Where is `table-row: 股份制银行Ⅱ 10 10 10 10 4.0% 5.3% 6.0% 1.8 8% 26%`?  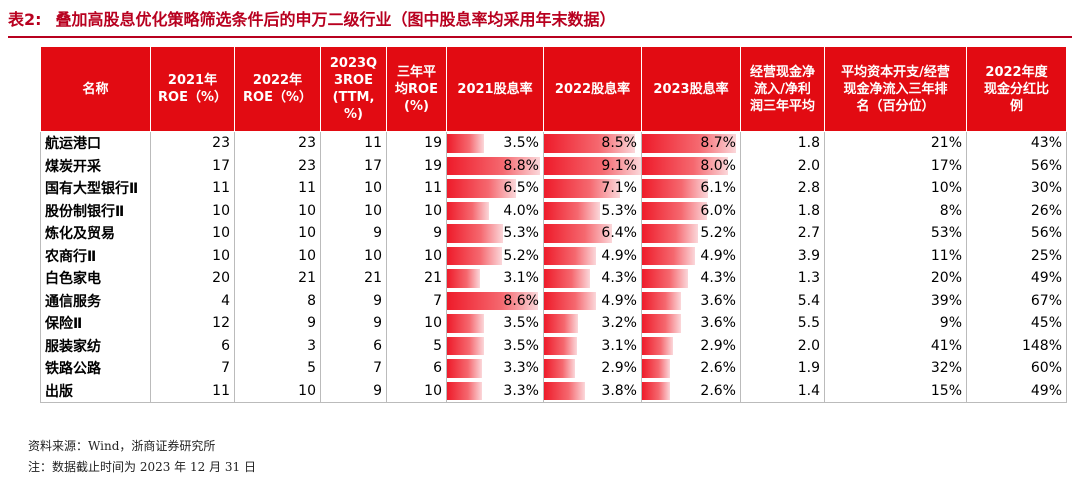
table-row: 股份制银行Ⅱ 10 10 10 10 4.0% 5.3% 6.0% 1.8 8% 26% is located at coordinates (553, 210).